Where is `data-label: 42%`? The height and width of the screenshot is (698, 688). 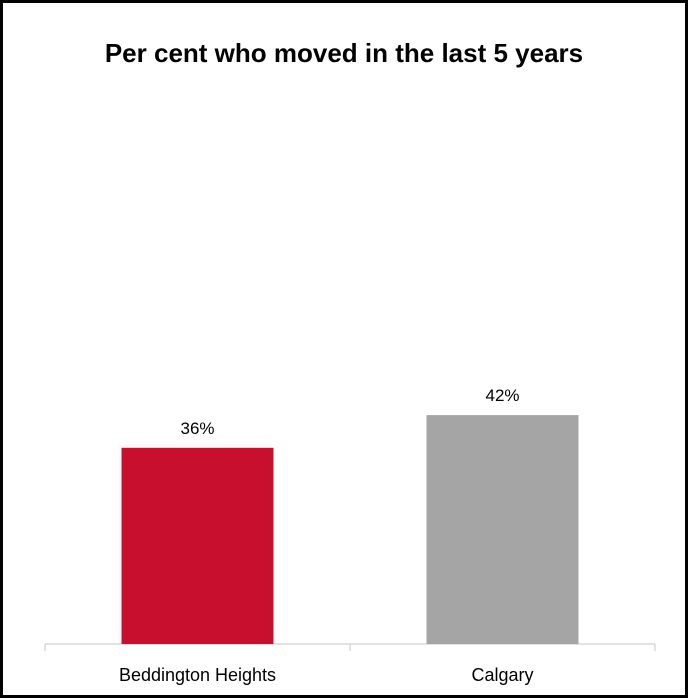 data-label: 42% is located at coordinates (502, 395).